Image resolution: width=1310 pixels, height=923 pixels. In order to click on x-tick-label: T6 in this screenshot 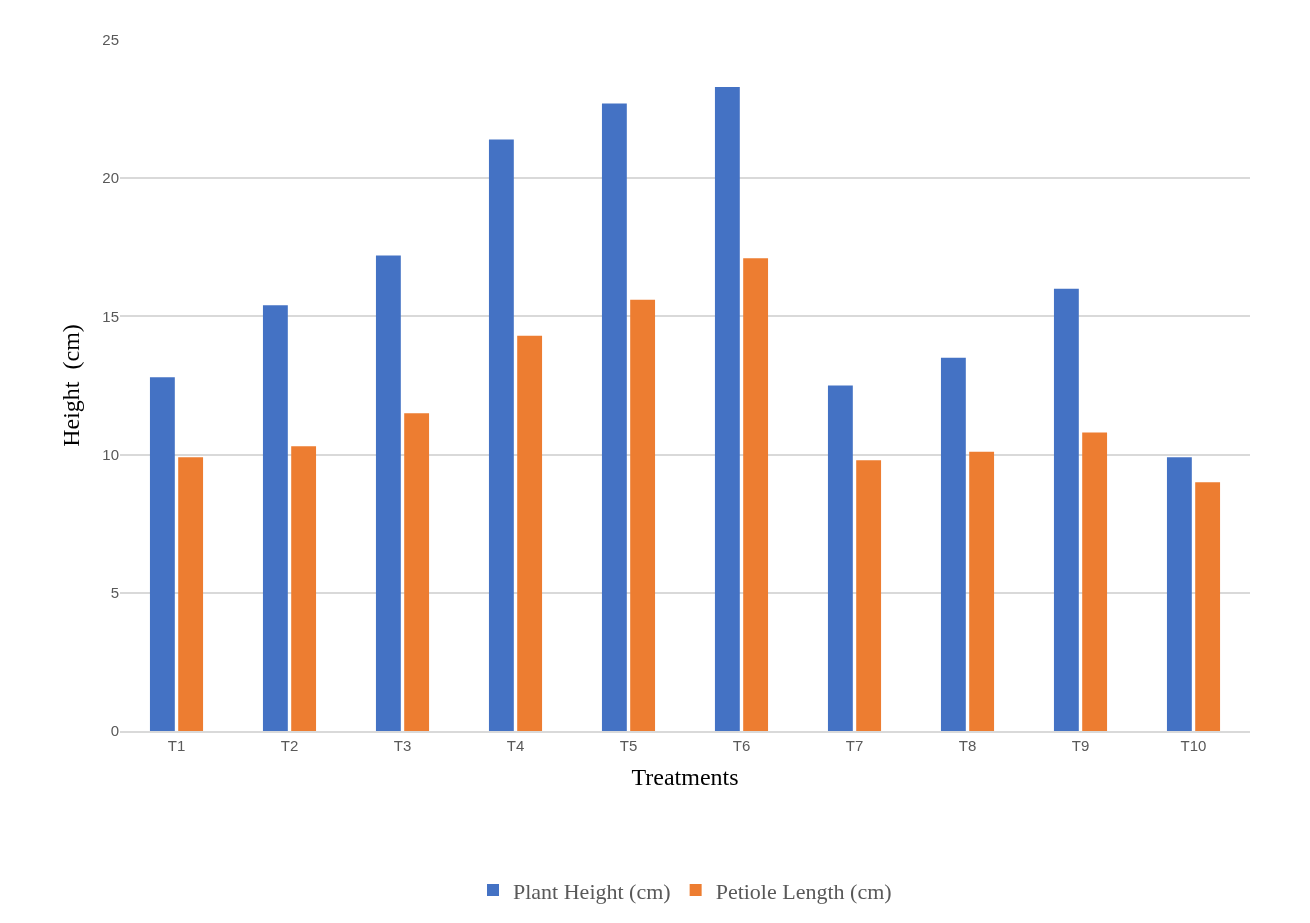, I will do `click(741, 745)`.